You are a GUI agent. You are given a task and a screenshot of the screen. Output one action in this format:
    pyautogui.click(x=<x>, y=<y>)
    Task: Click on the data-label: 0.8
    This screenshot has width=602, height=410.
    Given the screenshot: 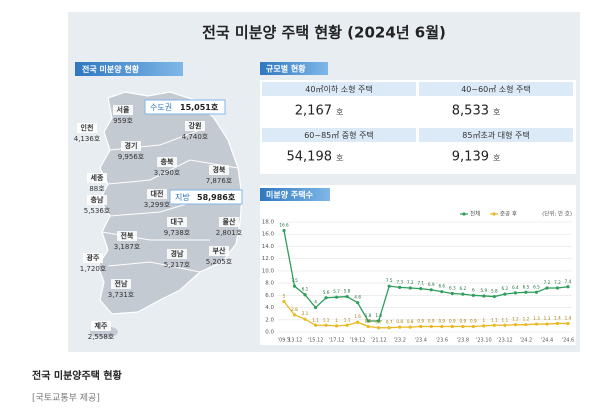 What is the action you would take?
    pyautogui.click(x=410, y=321)
    